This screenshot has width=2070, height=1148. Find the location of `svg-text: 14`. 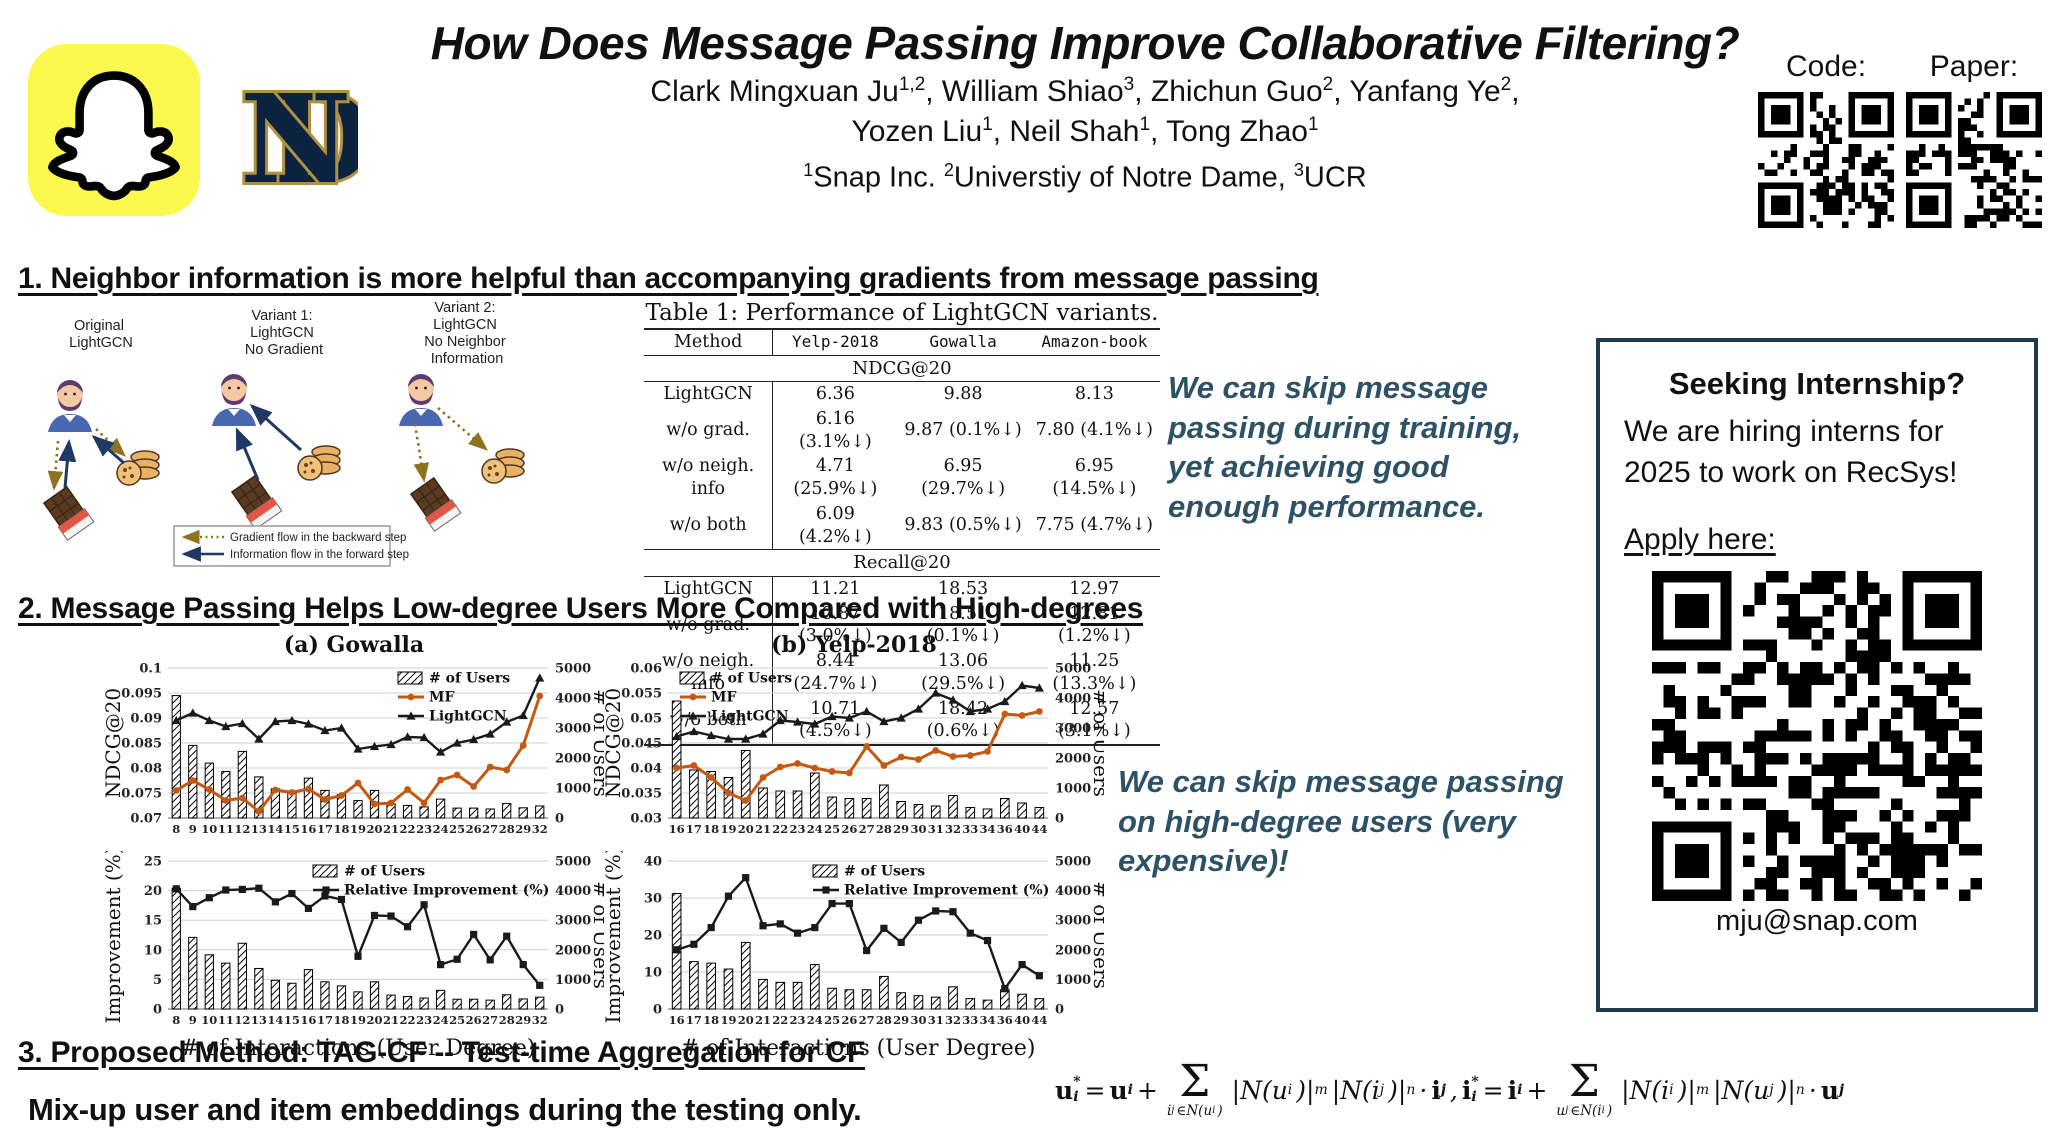

svg-text: 14 is located at coordinates (275, 1020).